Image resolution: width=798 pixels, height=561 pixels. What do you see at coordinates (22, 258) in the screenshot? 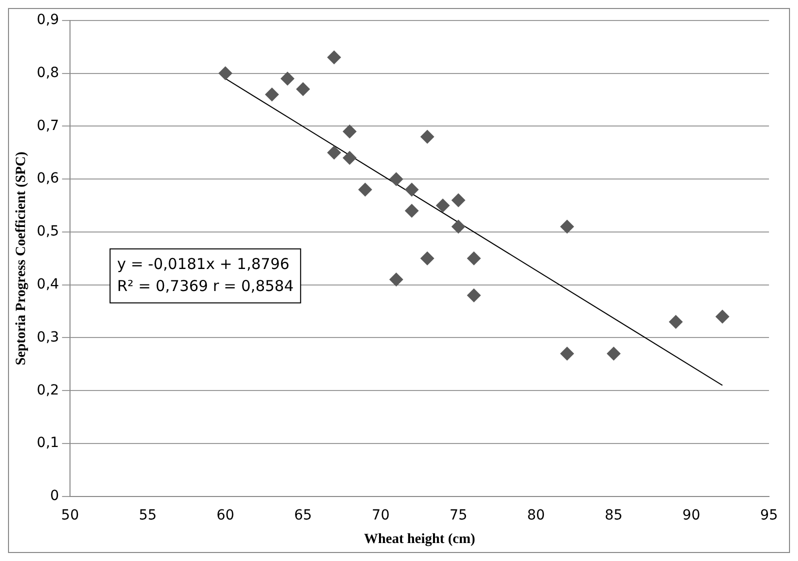
I see `y-axis-title: Septoria Progress Coefficient (SPC)` at bounding box center [22, 258].